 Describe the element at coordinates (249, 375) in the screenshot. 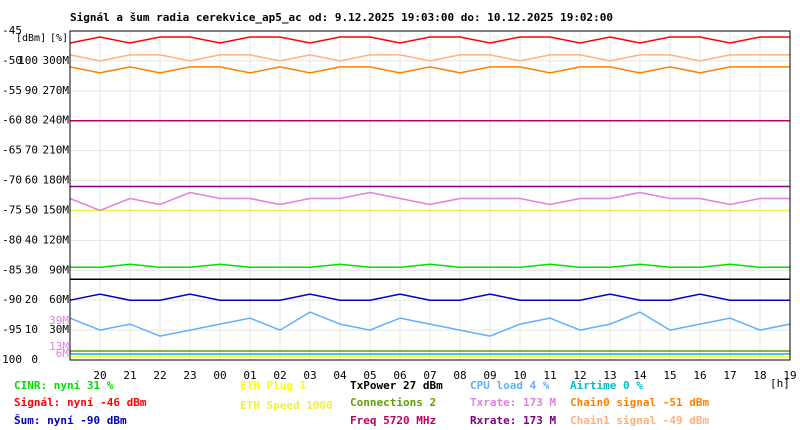

I see `x-tick-label: 01` at that location.